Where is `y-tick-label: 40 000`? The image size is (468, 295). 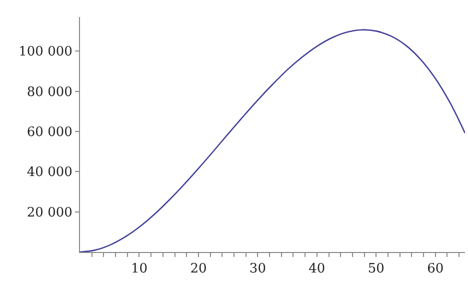
y-tick-label: 40 000 is located at coordinates (49, 172).